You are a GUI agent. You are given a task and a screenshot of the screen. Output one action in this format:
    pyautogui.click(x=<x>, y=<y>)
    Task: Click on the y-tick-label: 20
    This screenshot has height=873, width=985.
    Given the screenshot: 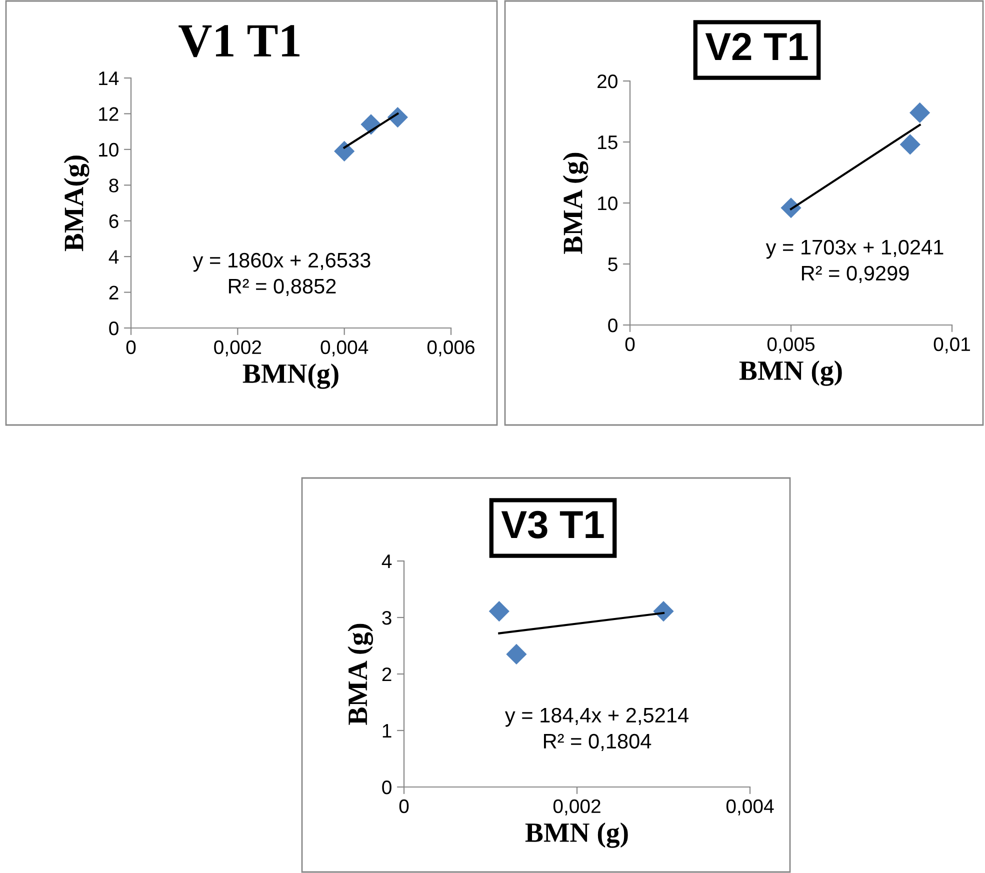 What is the action you would take?
    pyautogui.click(x=608, y=81)
    